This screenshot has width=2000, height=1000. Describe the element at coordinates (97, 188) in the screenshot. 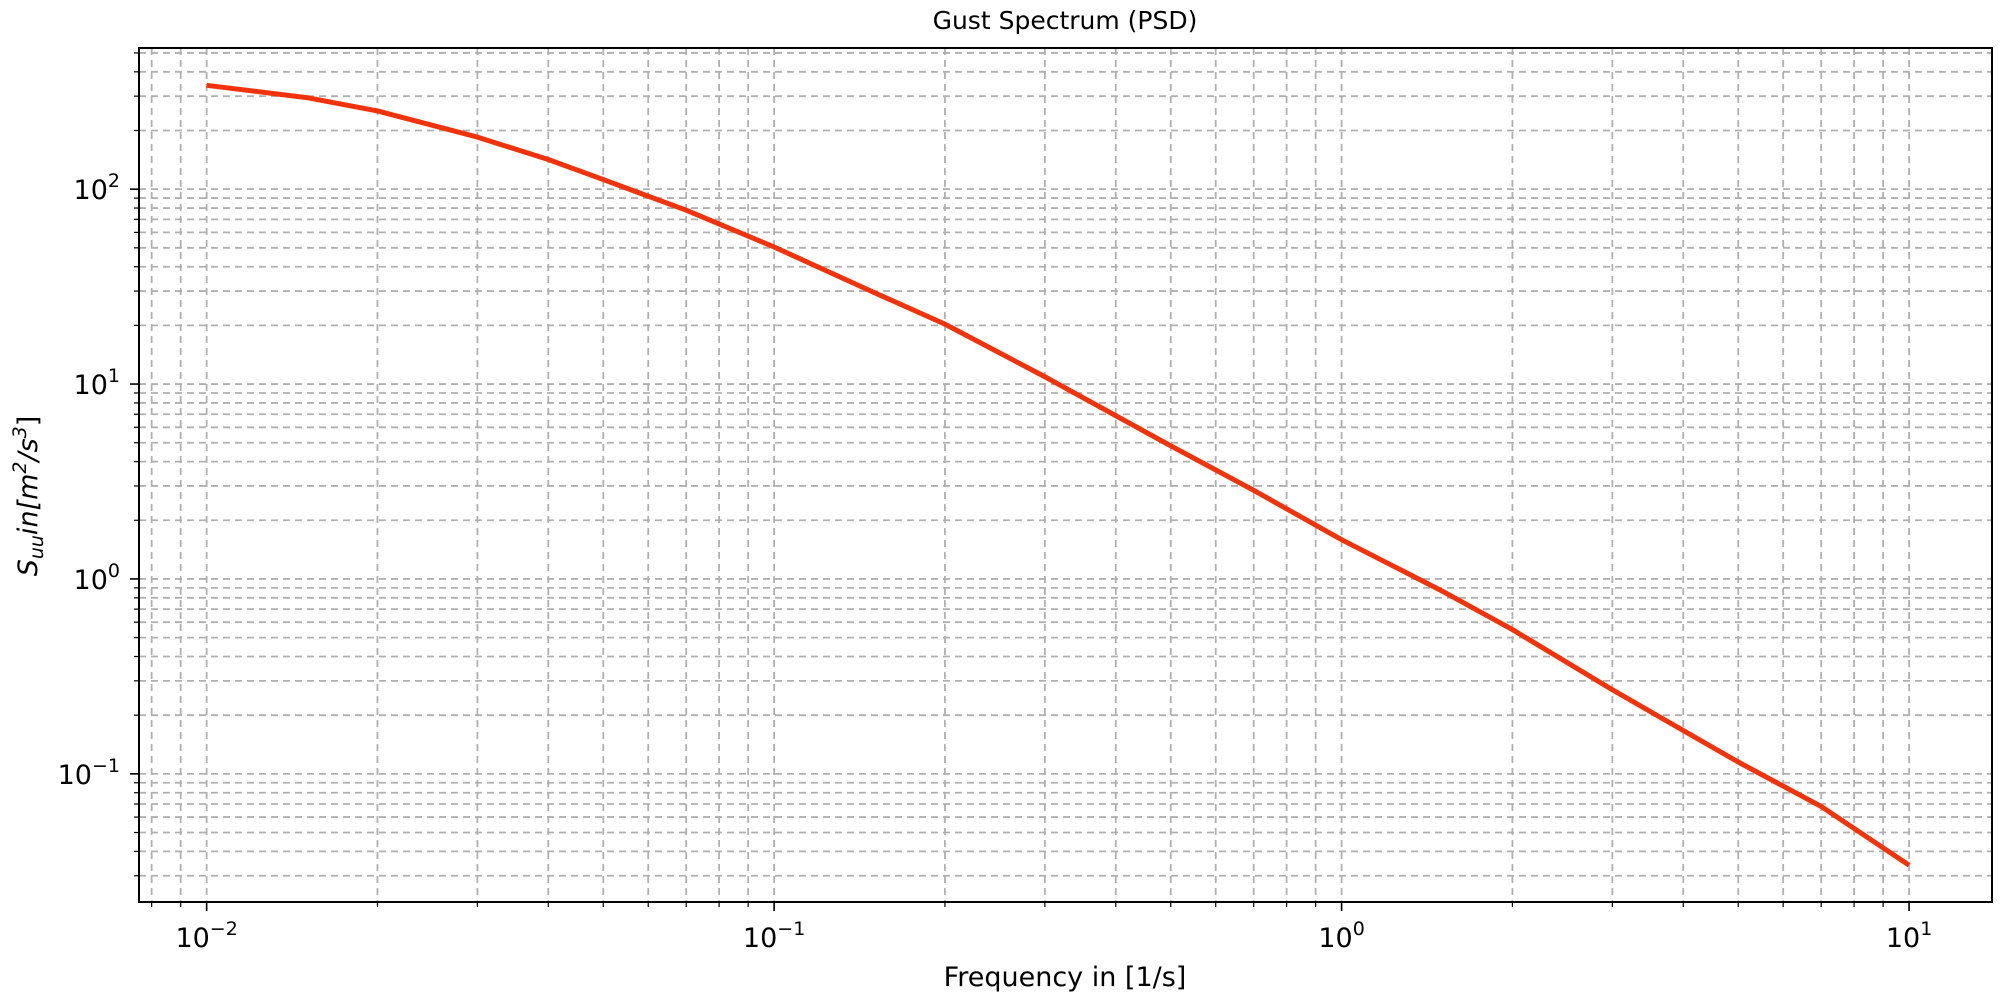

I see `y-tick-label: 10²` at that location.